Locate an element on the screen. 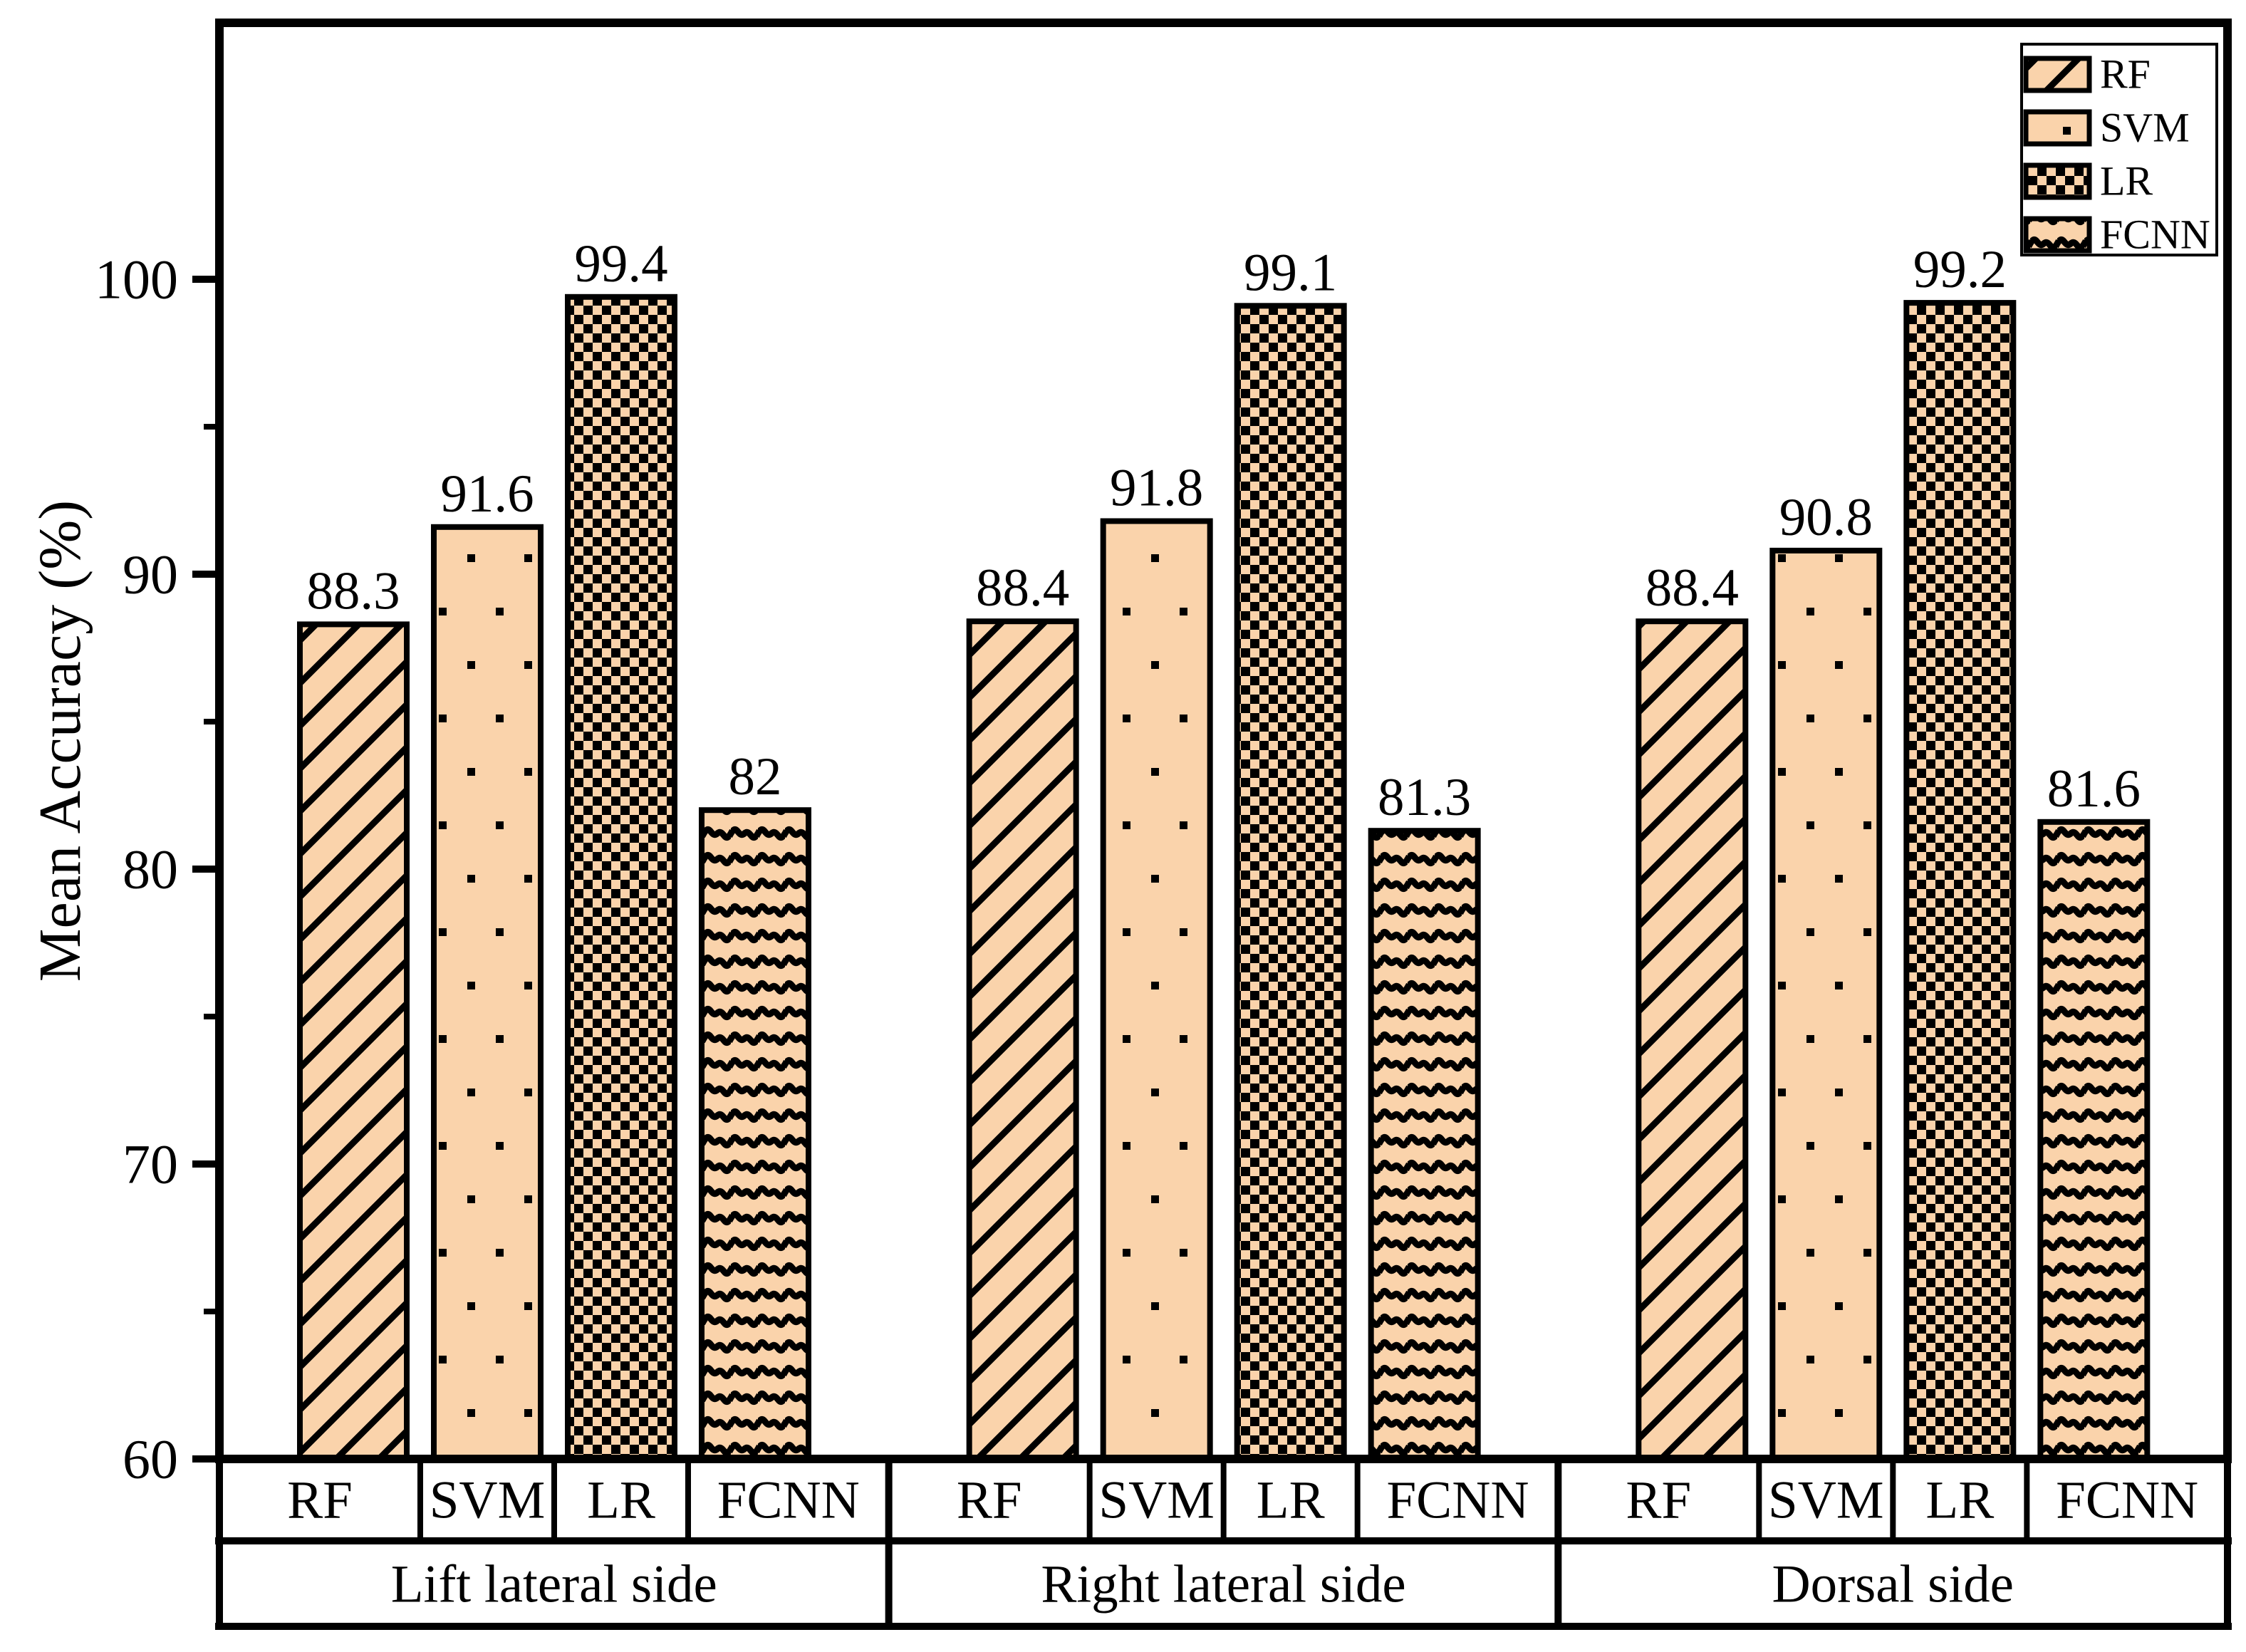  bar-svm-group3 is located at coordinates (1826, 1004).